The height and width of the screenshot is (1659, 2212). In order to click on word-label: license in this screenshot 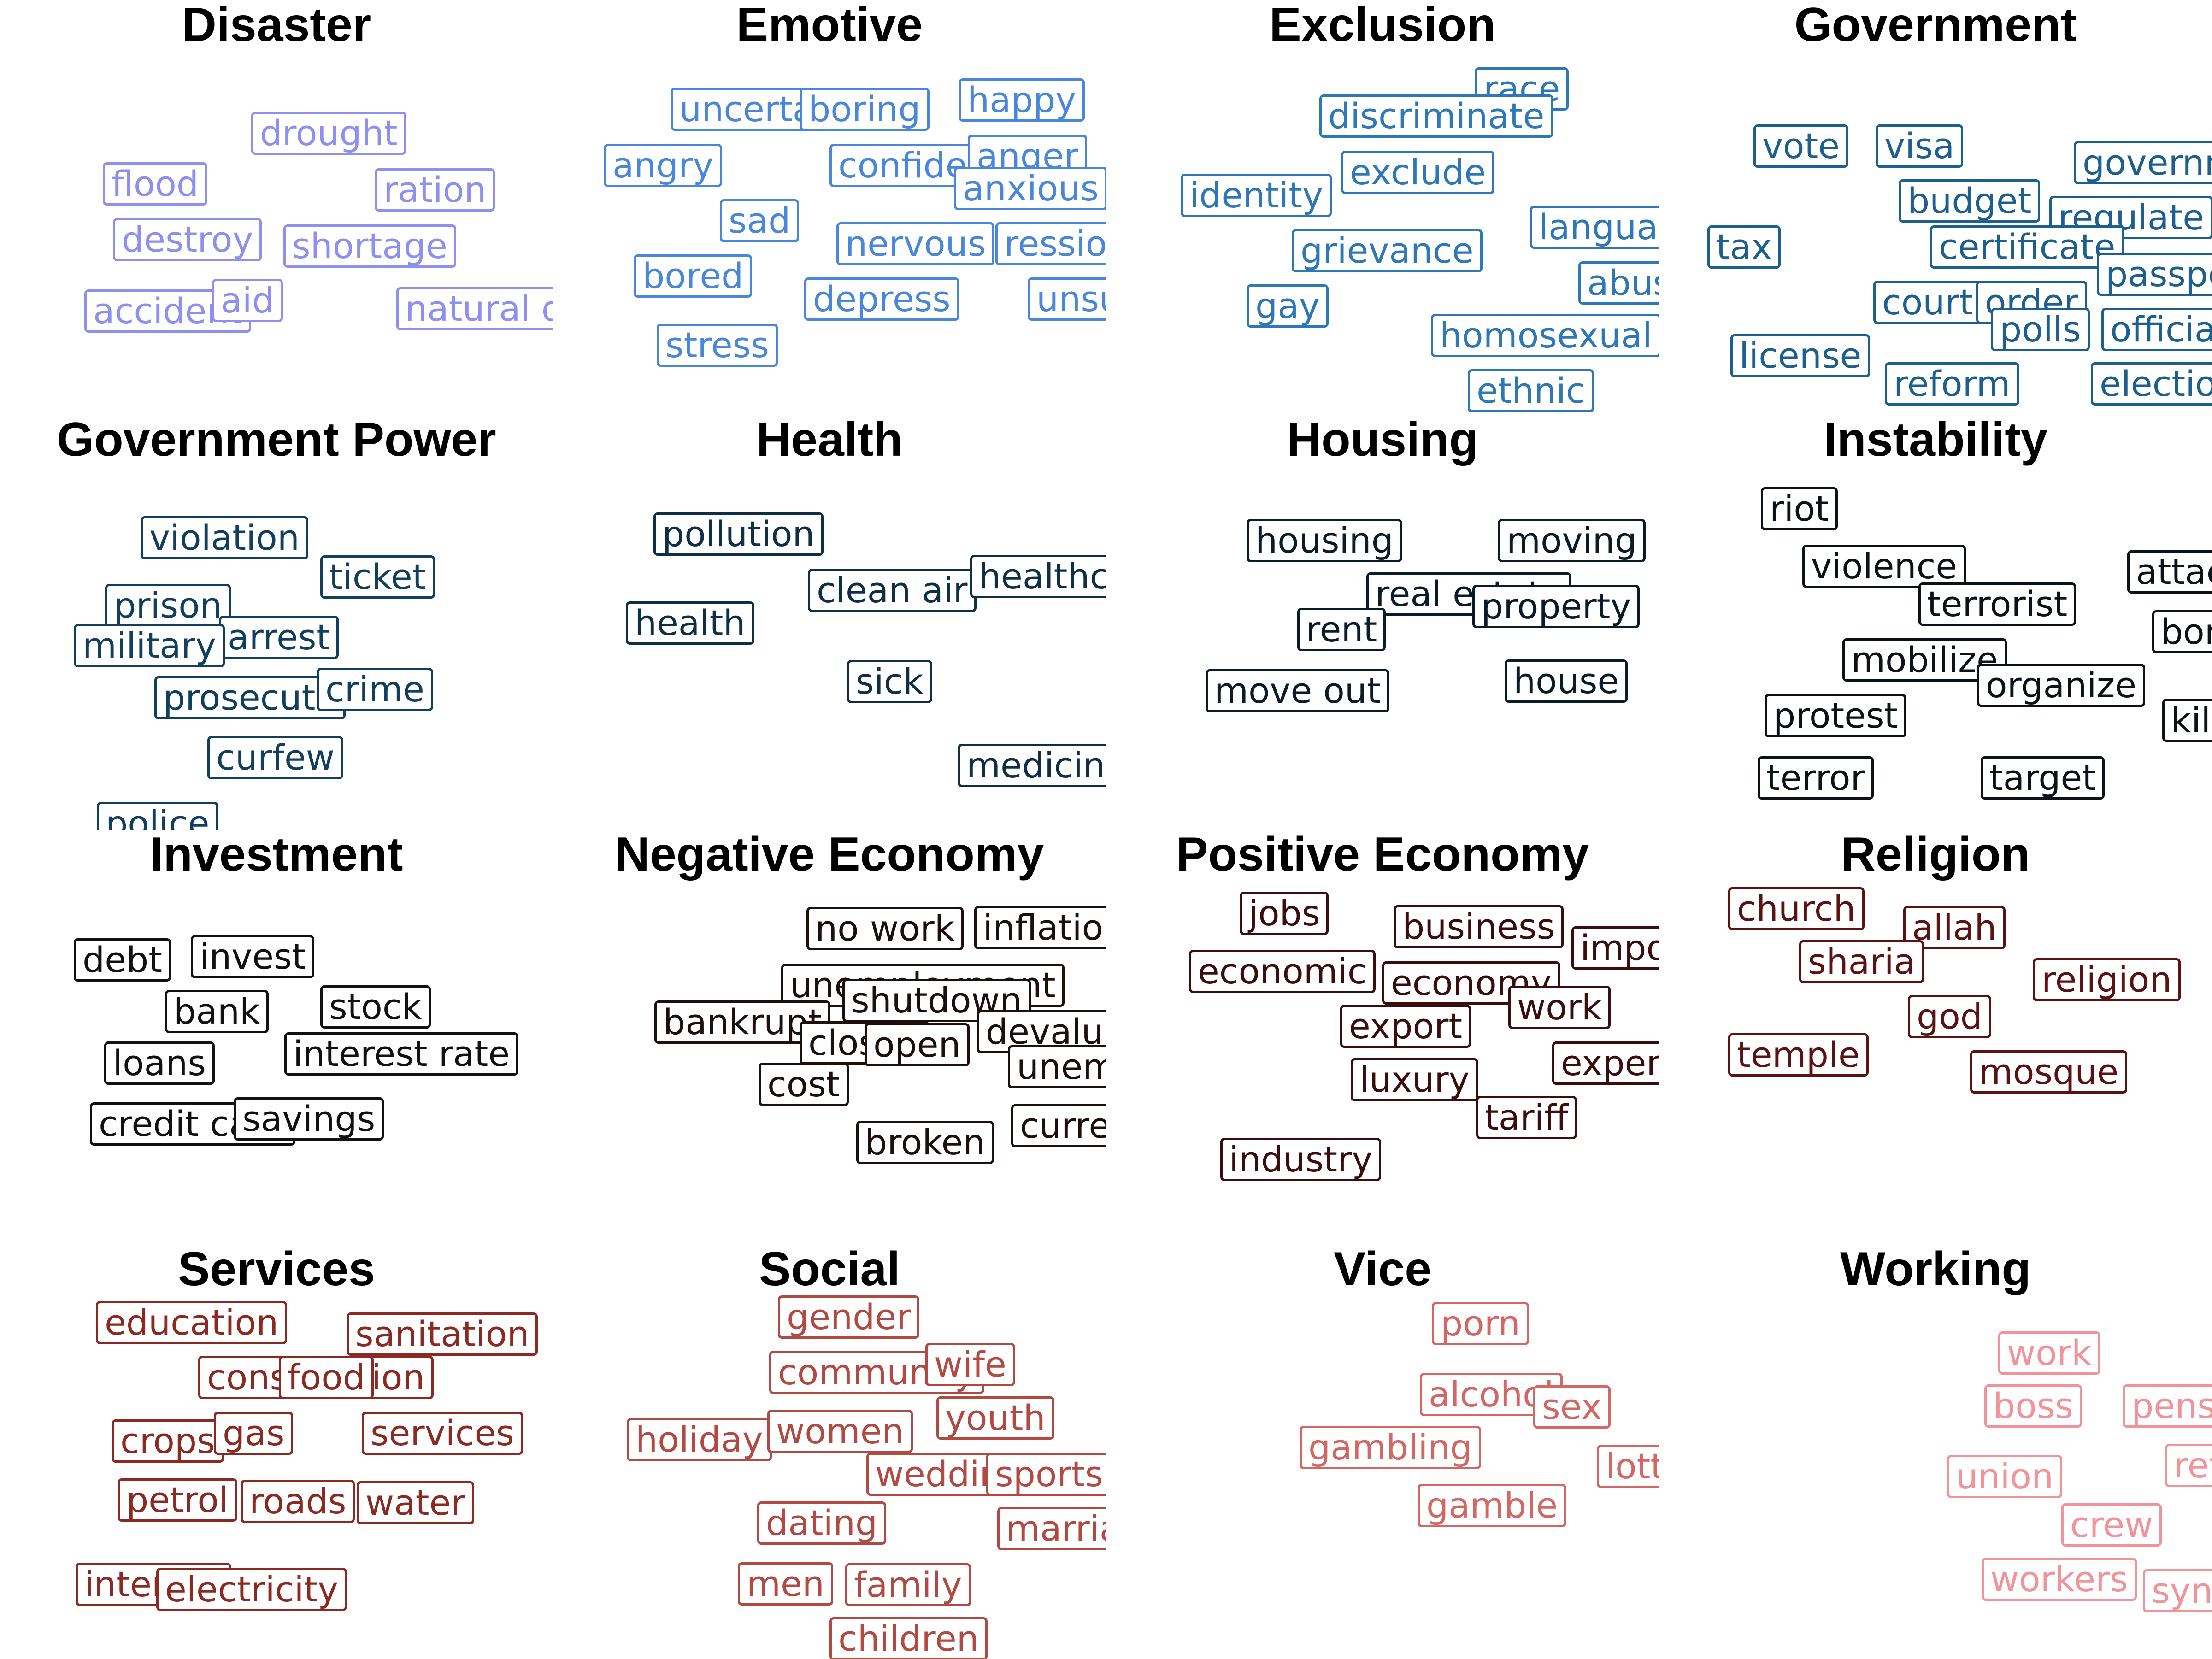, I will do `click(1800, 355)`.